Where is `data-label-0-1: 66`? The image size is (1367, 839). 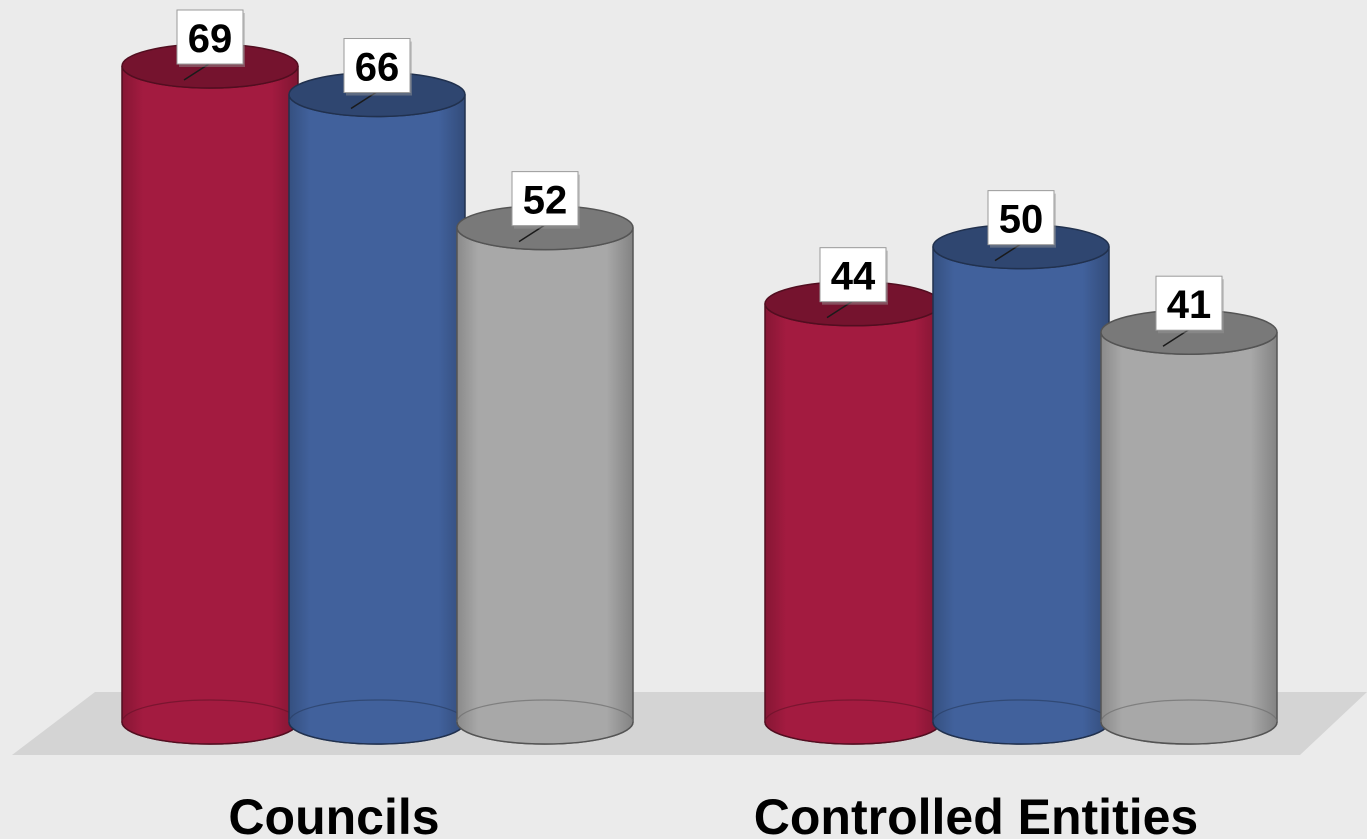
data-label-0-1: 66 is located at coordinates (377, 74).